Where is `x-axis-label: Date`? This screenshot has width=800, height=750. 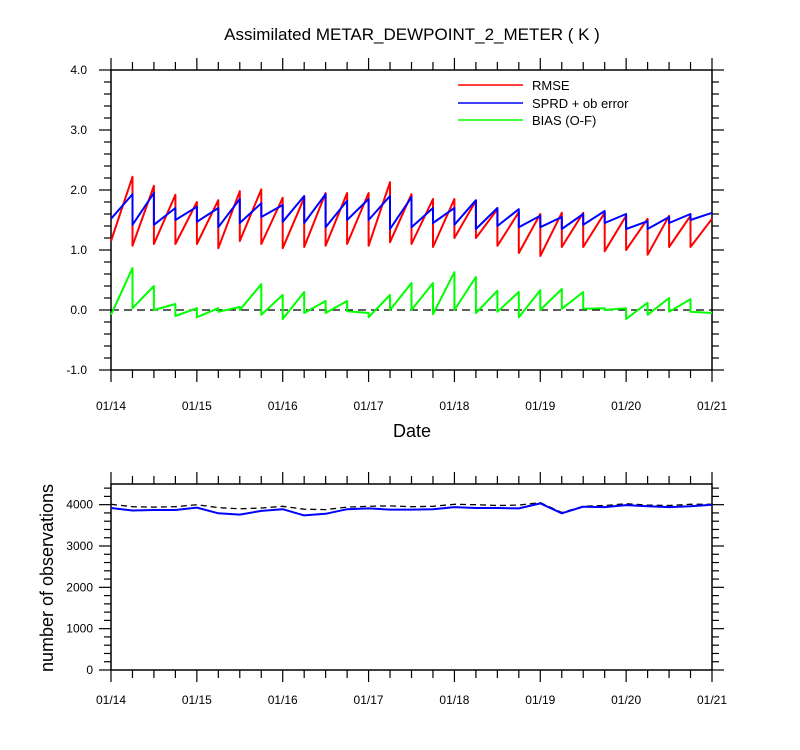
x-axis-label: Date is located at coordinates (412, 431).